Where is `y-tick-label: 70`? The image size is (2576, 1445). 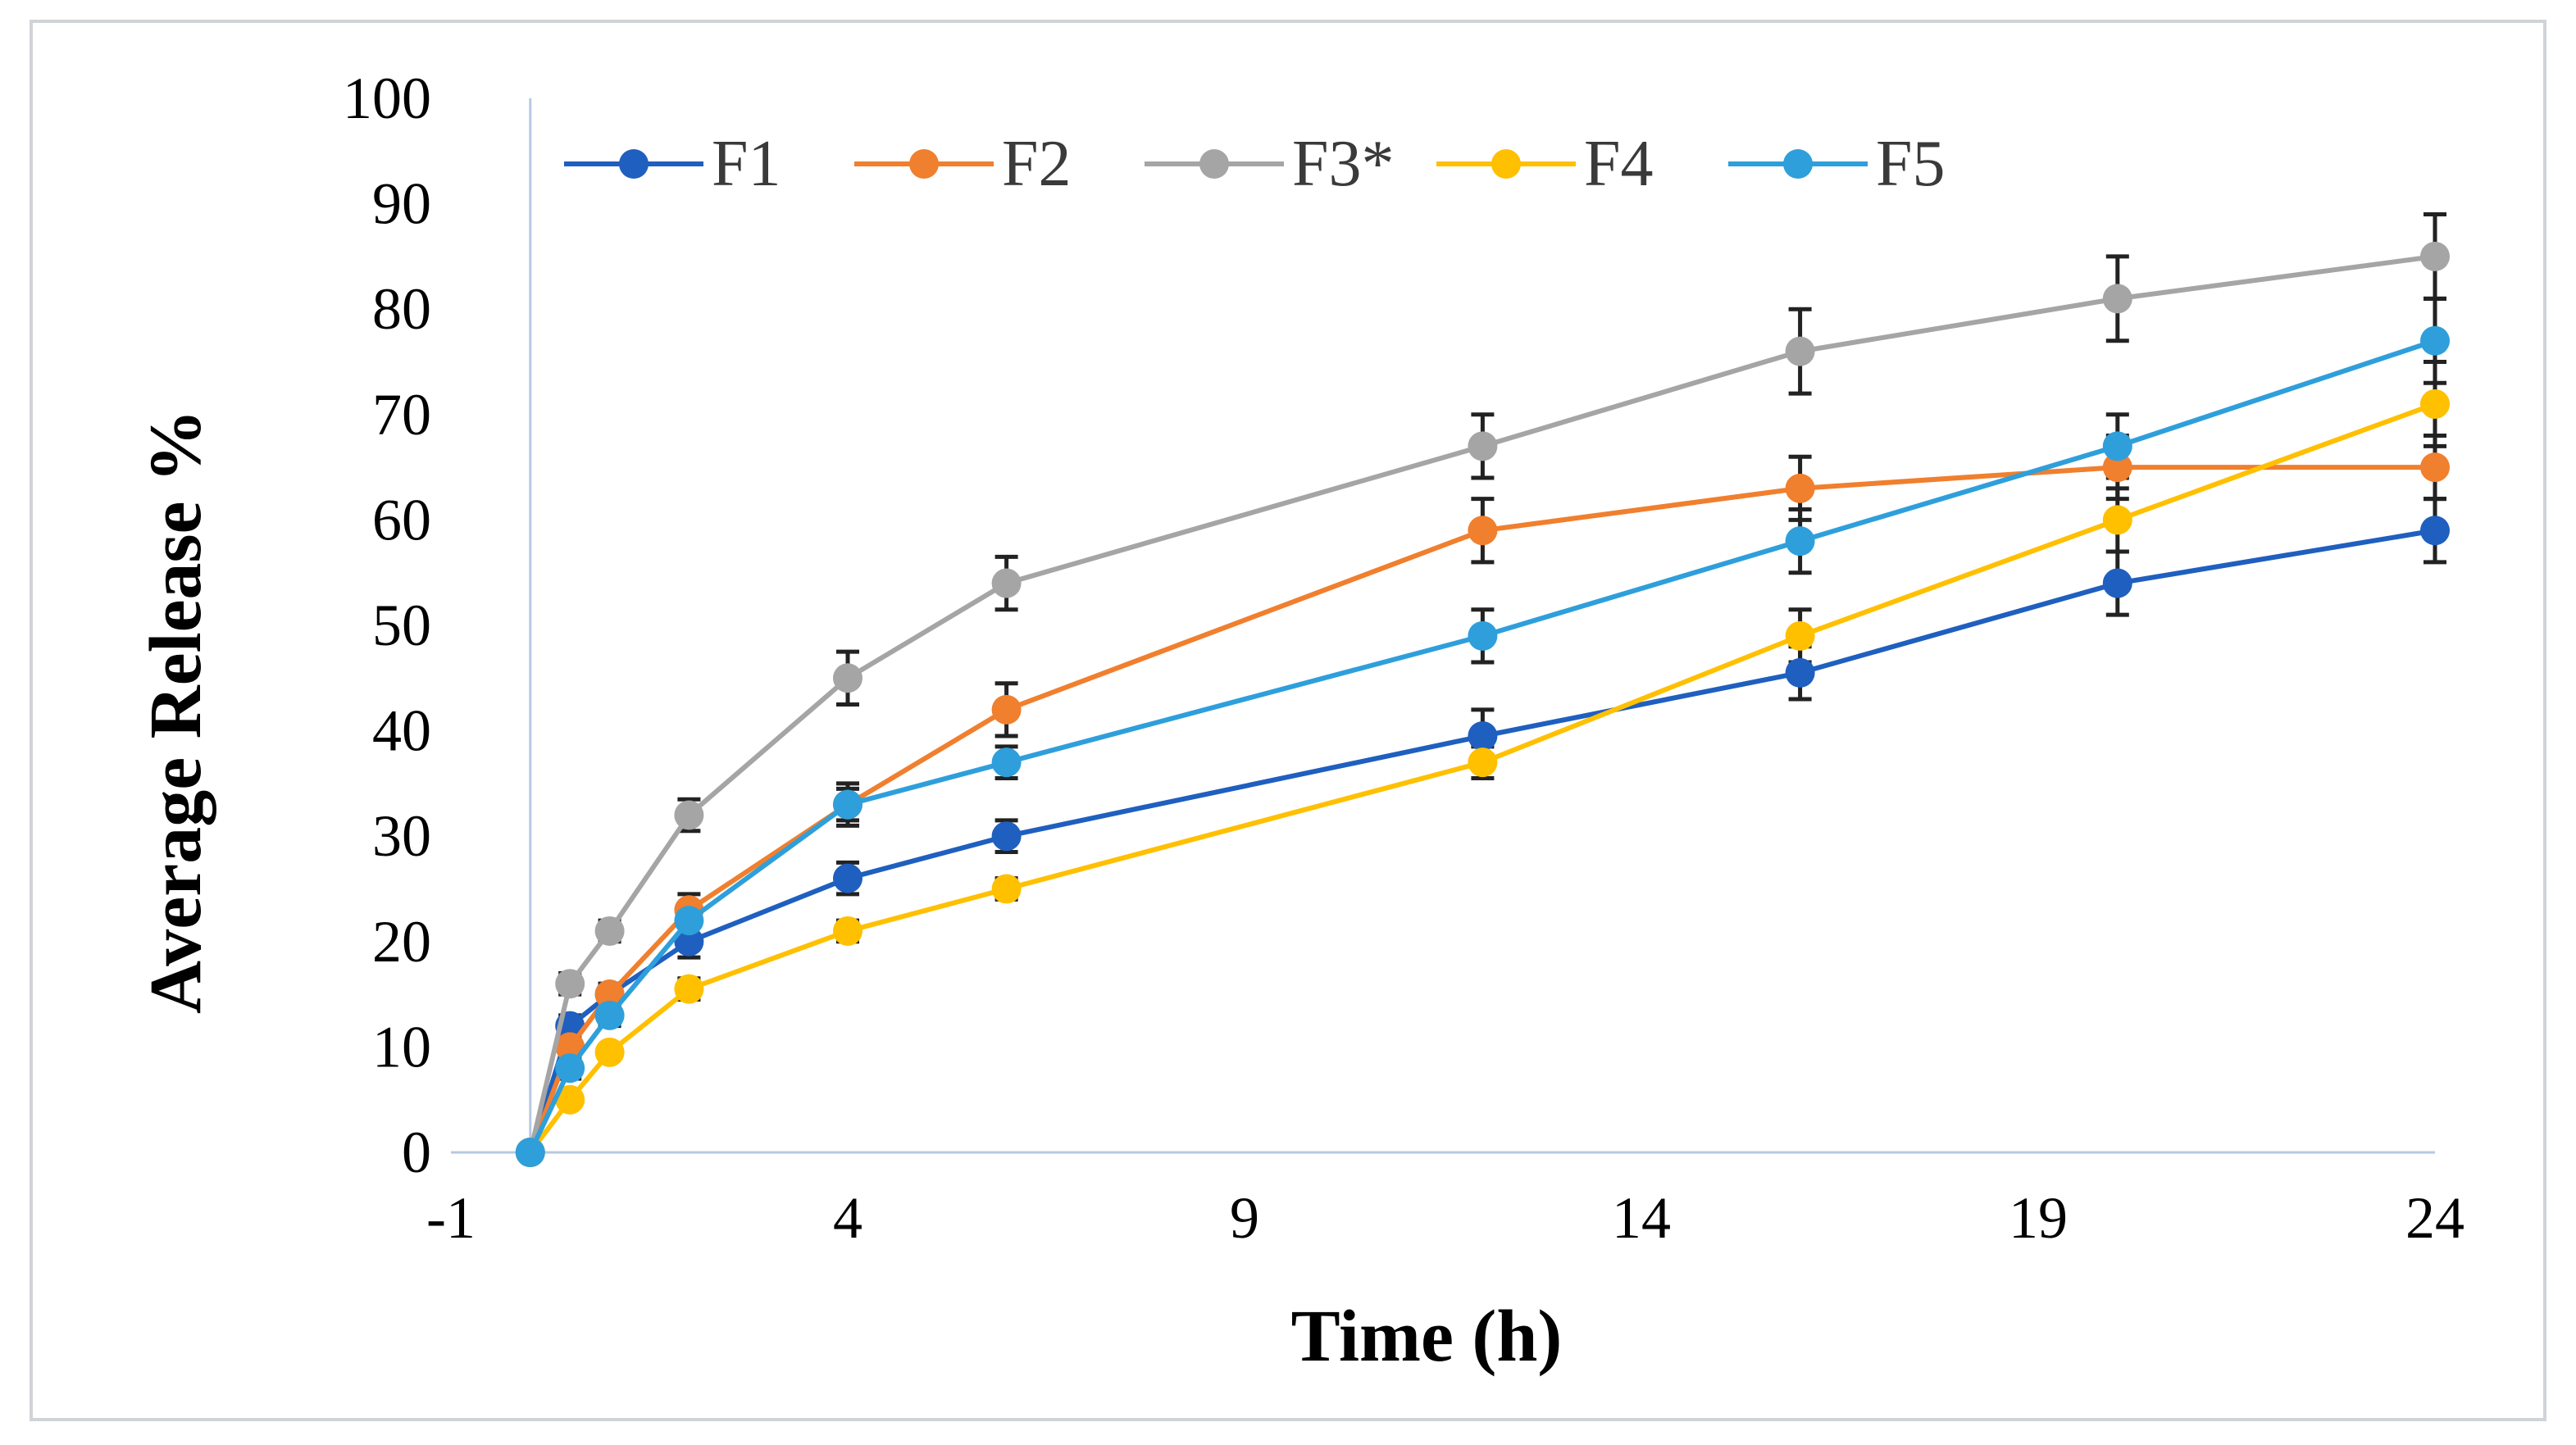
y-tick-label: 70 is located at coordinates (401, 415).